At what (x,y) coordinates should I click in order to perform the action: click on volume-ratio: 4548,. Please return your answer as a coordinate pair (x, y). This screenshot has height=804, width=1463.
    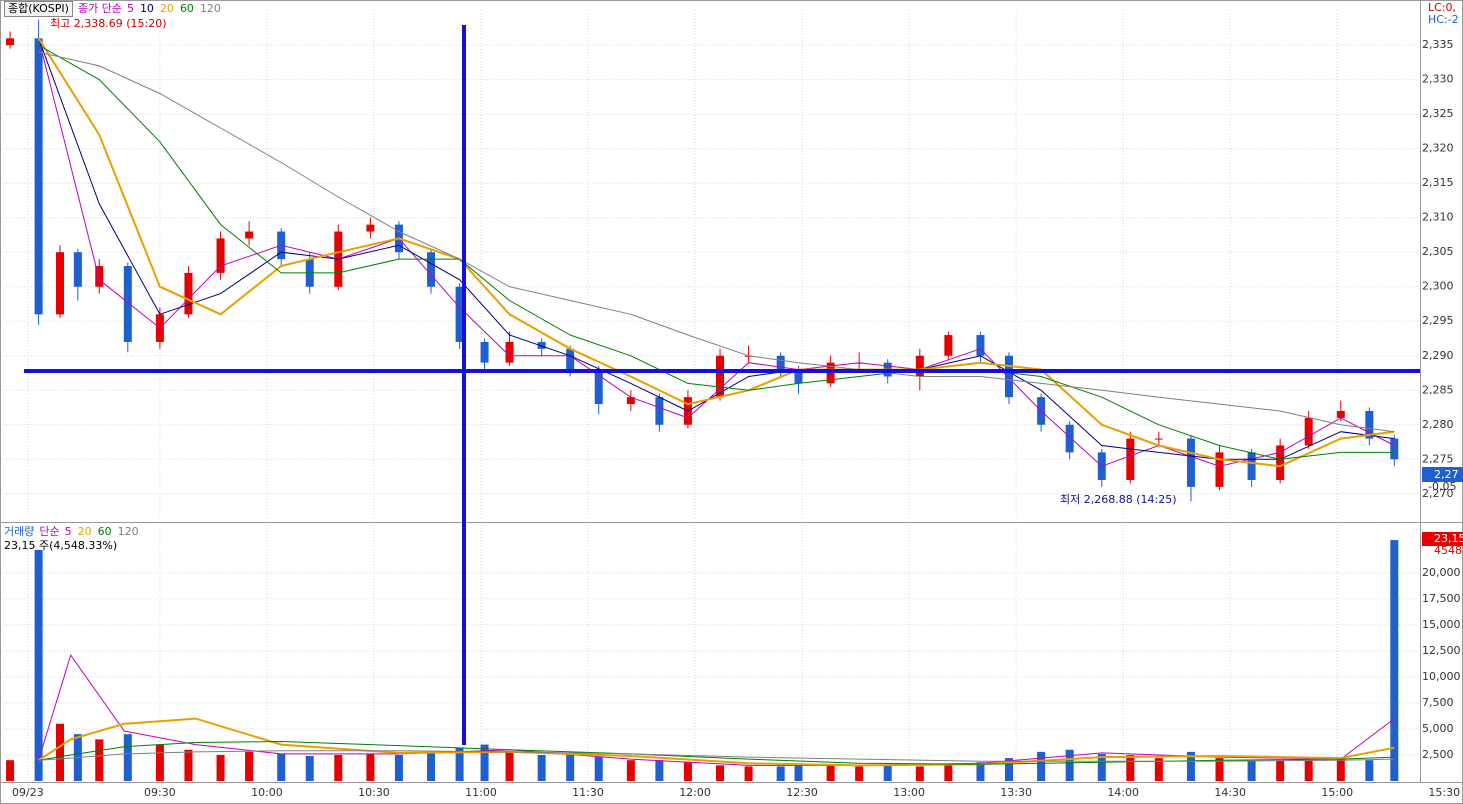
    Looking at the image, I should click on (1448, 550).